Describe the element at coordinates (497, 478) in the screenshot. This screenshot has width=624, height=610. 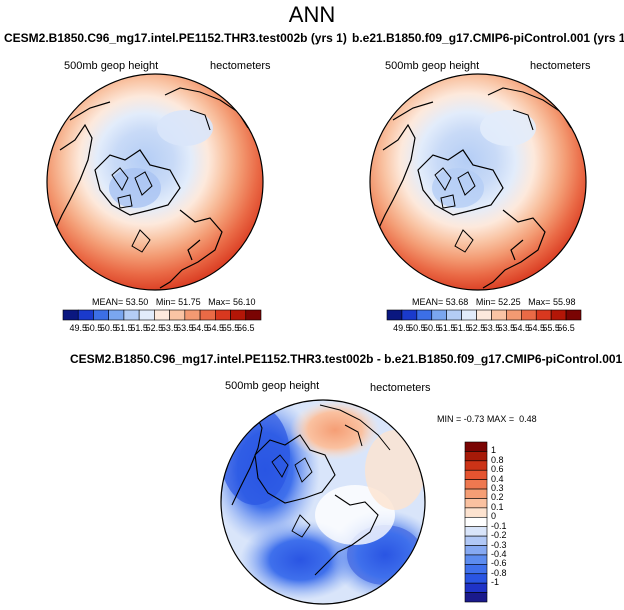
I see `colorbar-tick-label: 0.4` at that location.